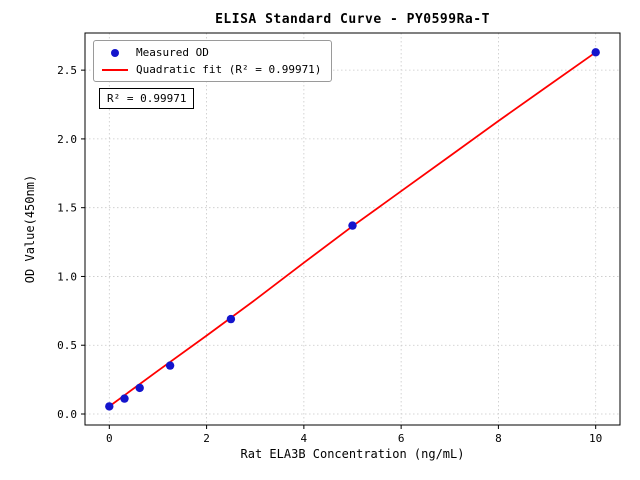  I want to click on y-tick-label: 0.5, so click(67, 345).